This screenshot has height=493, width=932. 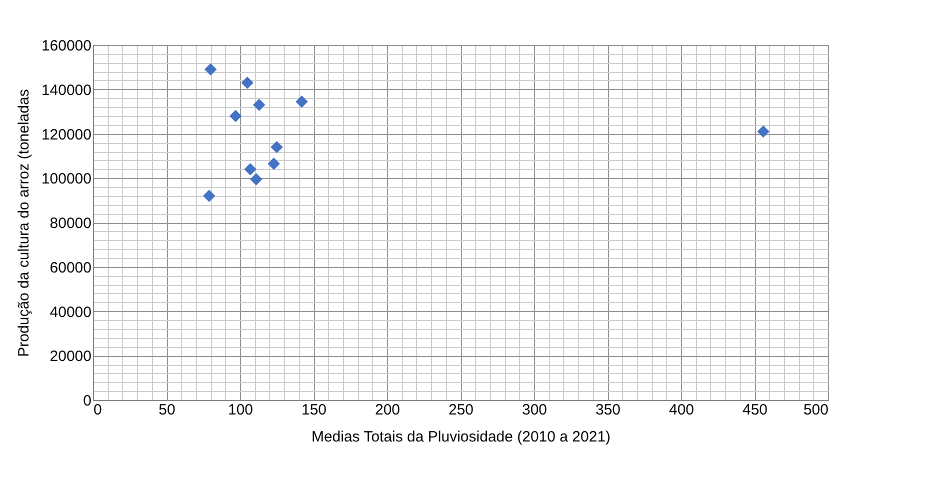 What do you see at coordinates (66, 179) in the screenshot?
I see `y-tick-label: 100000` at bounding box center [66, 179].